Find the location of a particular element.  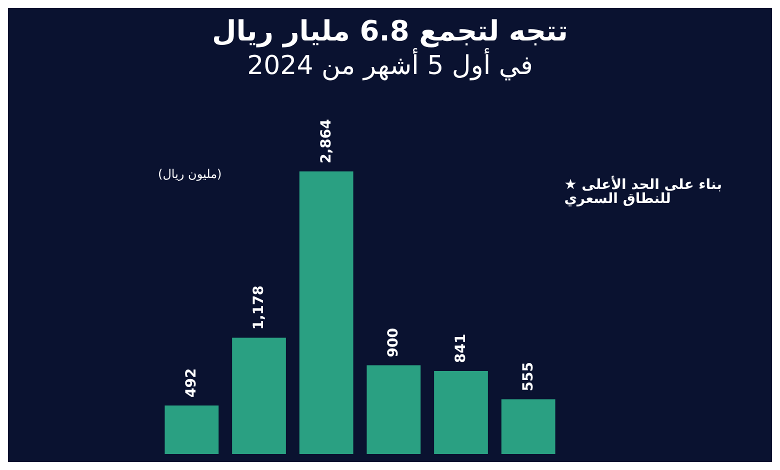

data-label: 2,864 is located at coordinates (326, 141).